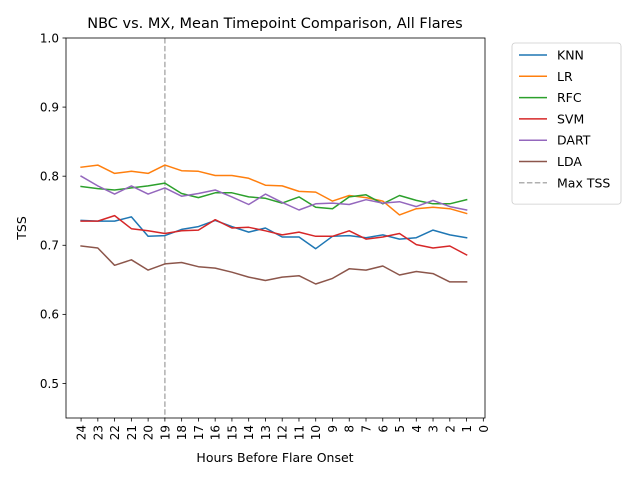  I want to click on x-tick-label: 10, so click(316, 432).